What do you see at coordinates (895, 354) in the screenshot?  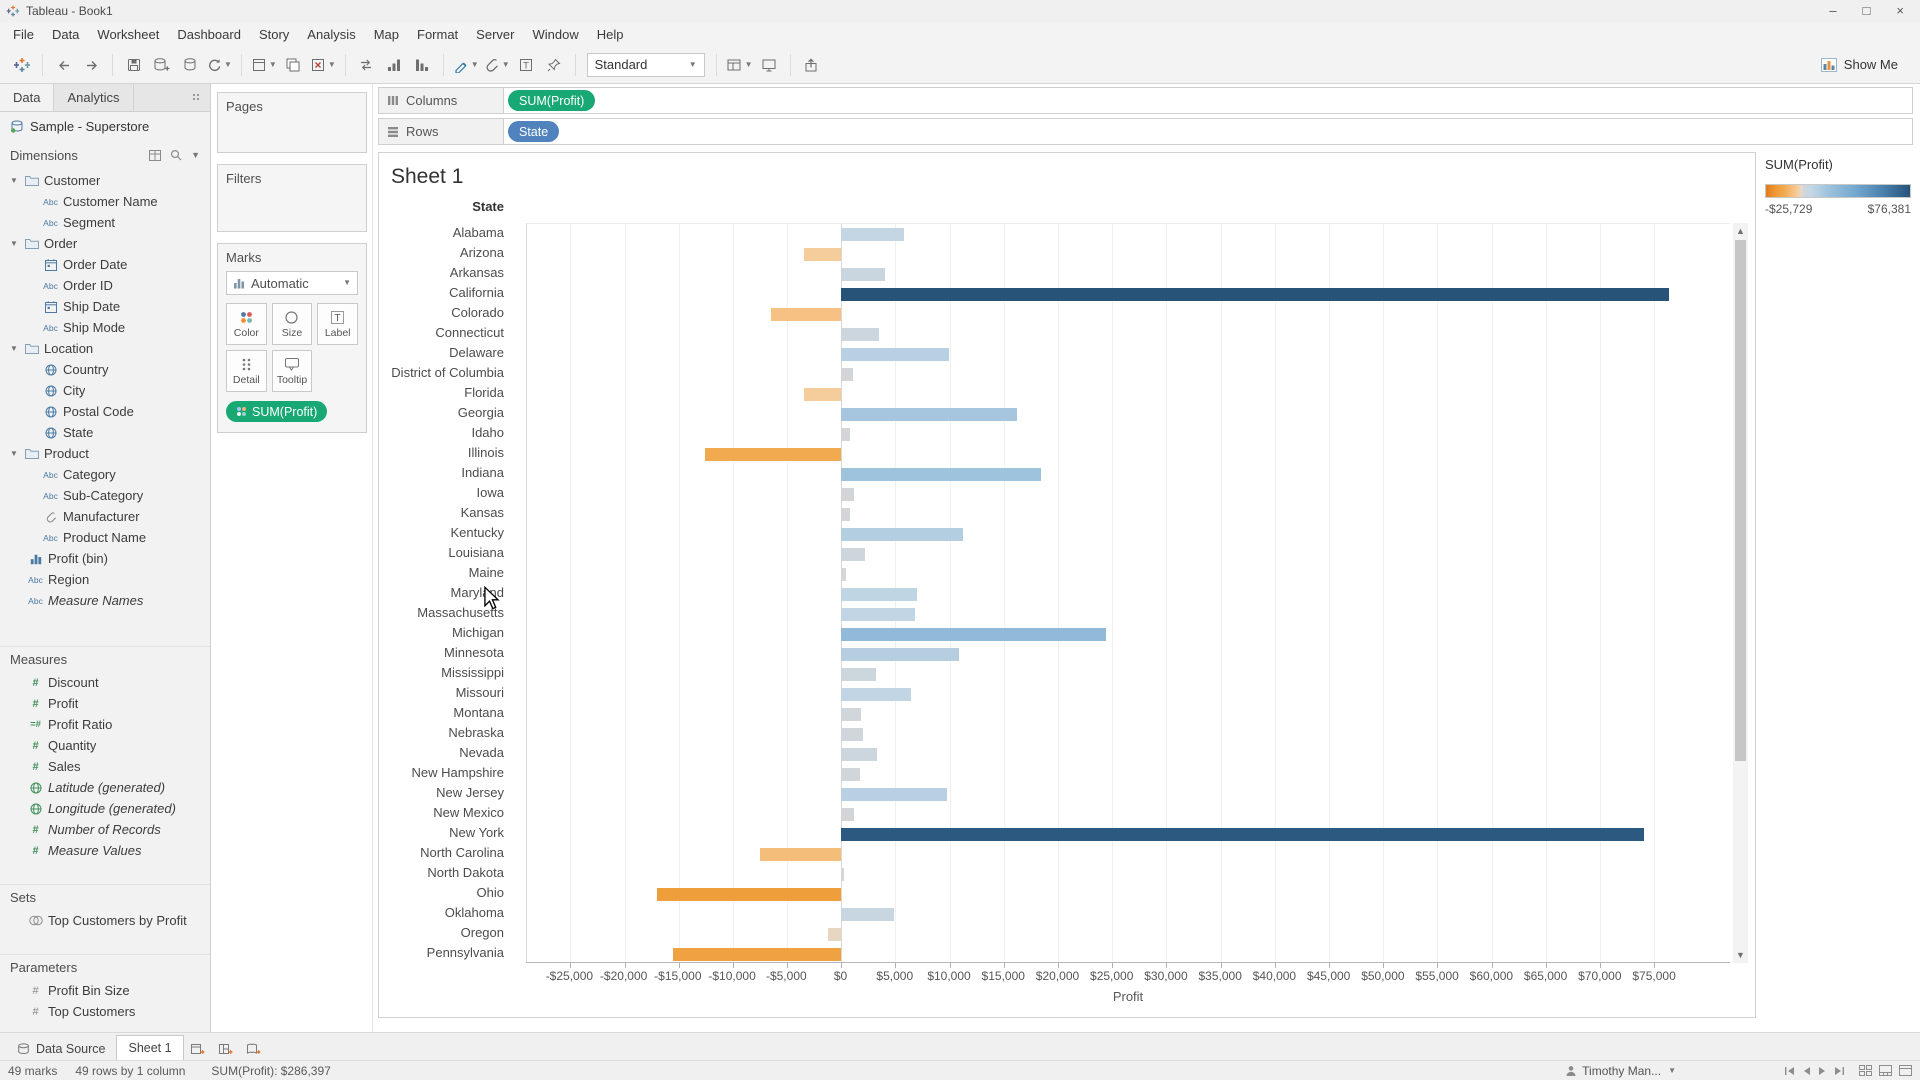 I see `bar-delaware` at bounding box center [895, 354].